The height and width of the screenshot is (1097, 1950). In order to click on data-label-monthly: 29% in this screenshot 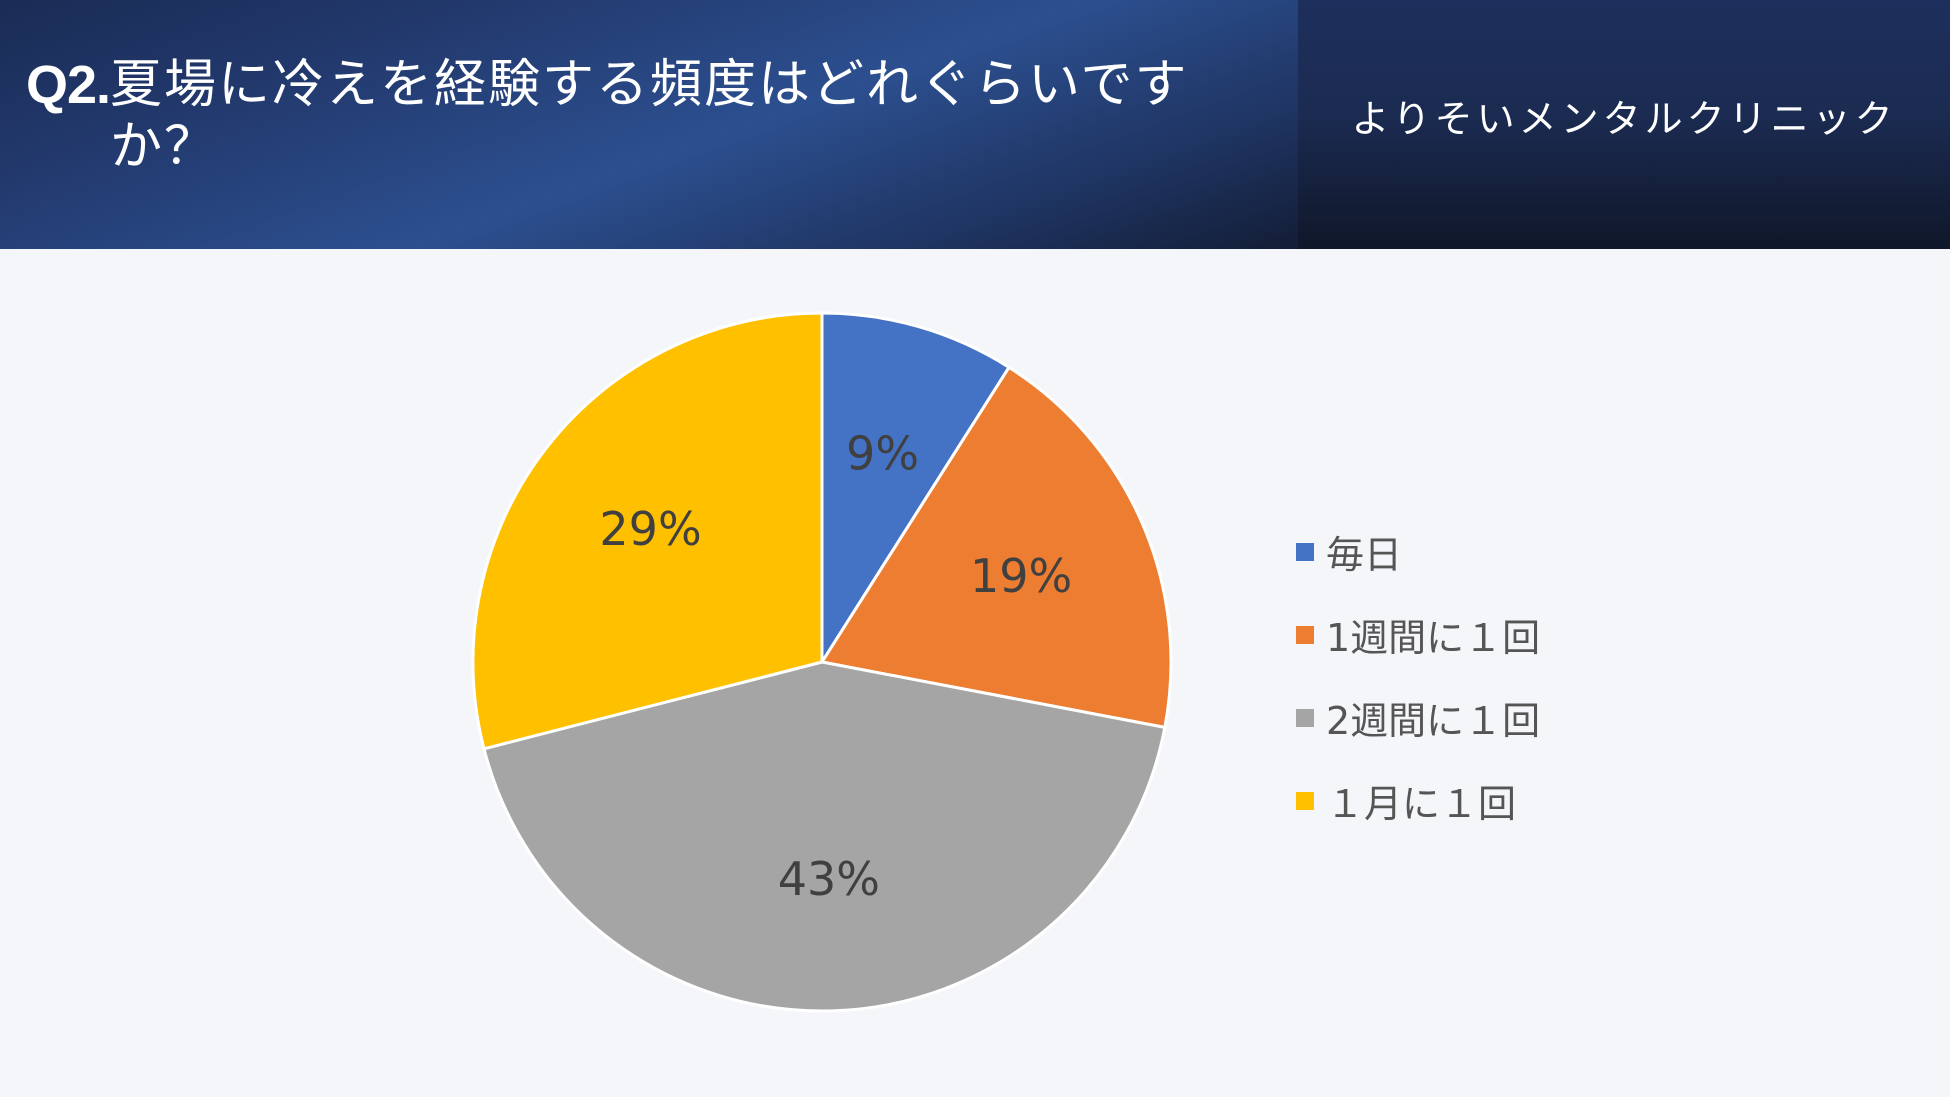, I will do `click(650, 529)`.